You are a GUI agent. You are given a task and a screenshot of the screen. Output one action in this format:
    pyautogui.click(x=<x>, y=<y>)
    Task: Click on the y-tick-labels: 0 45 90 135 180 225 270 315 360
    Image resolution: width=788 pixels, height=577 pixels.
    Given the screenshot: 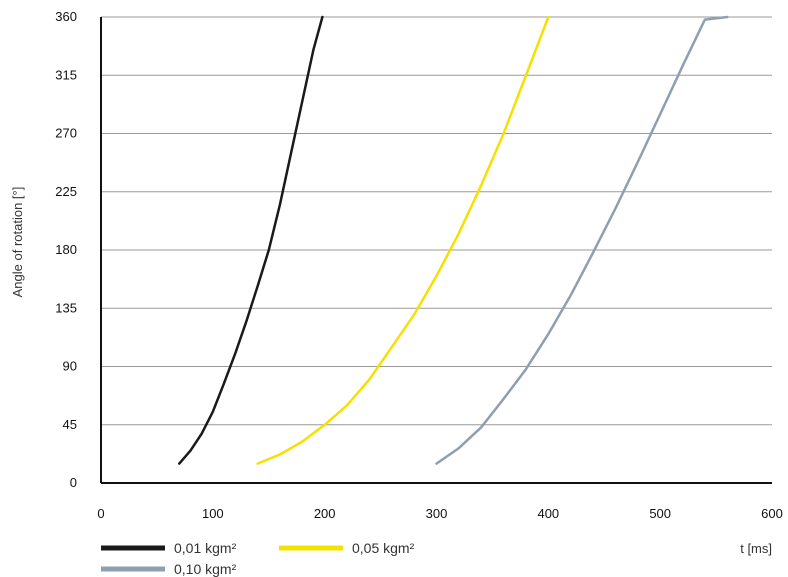 What is the action you would take?
    pyautogui.click(x=66, y=249)
    